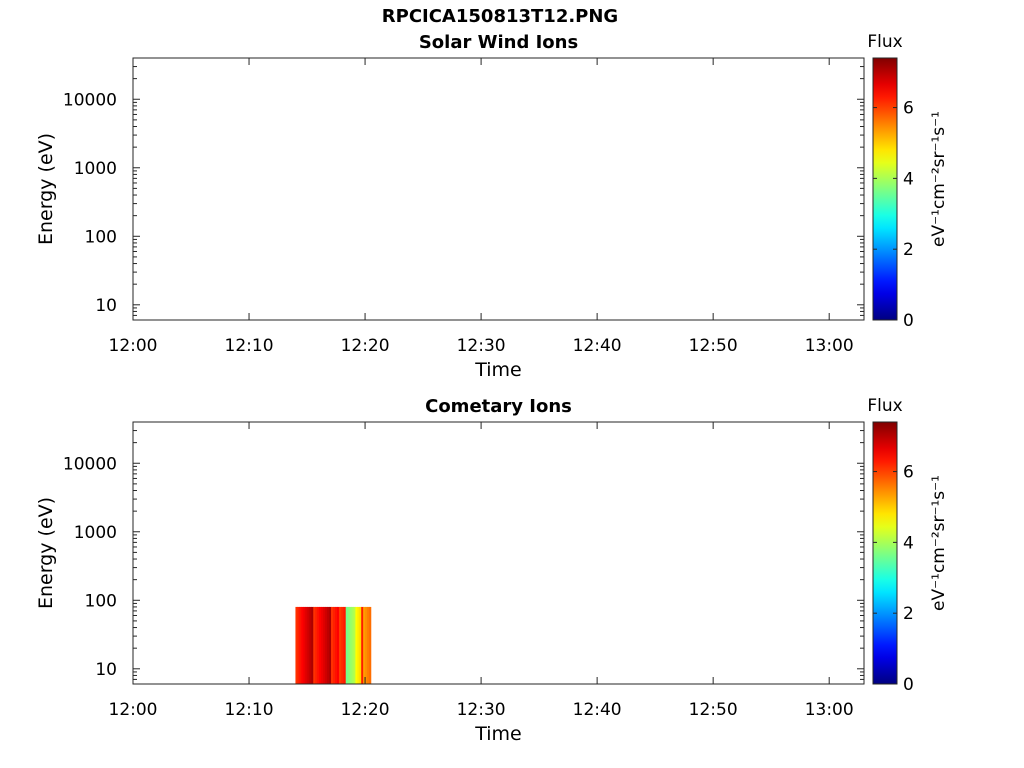 This screenshot has width=1024, height=768. I want to click on figure-title: RPCICA150813T12.PNG, so click(500, 16).